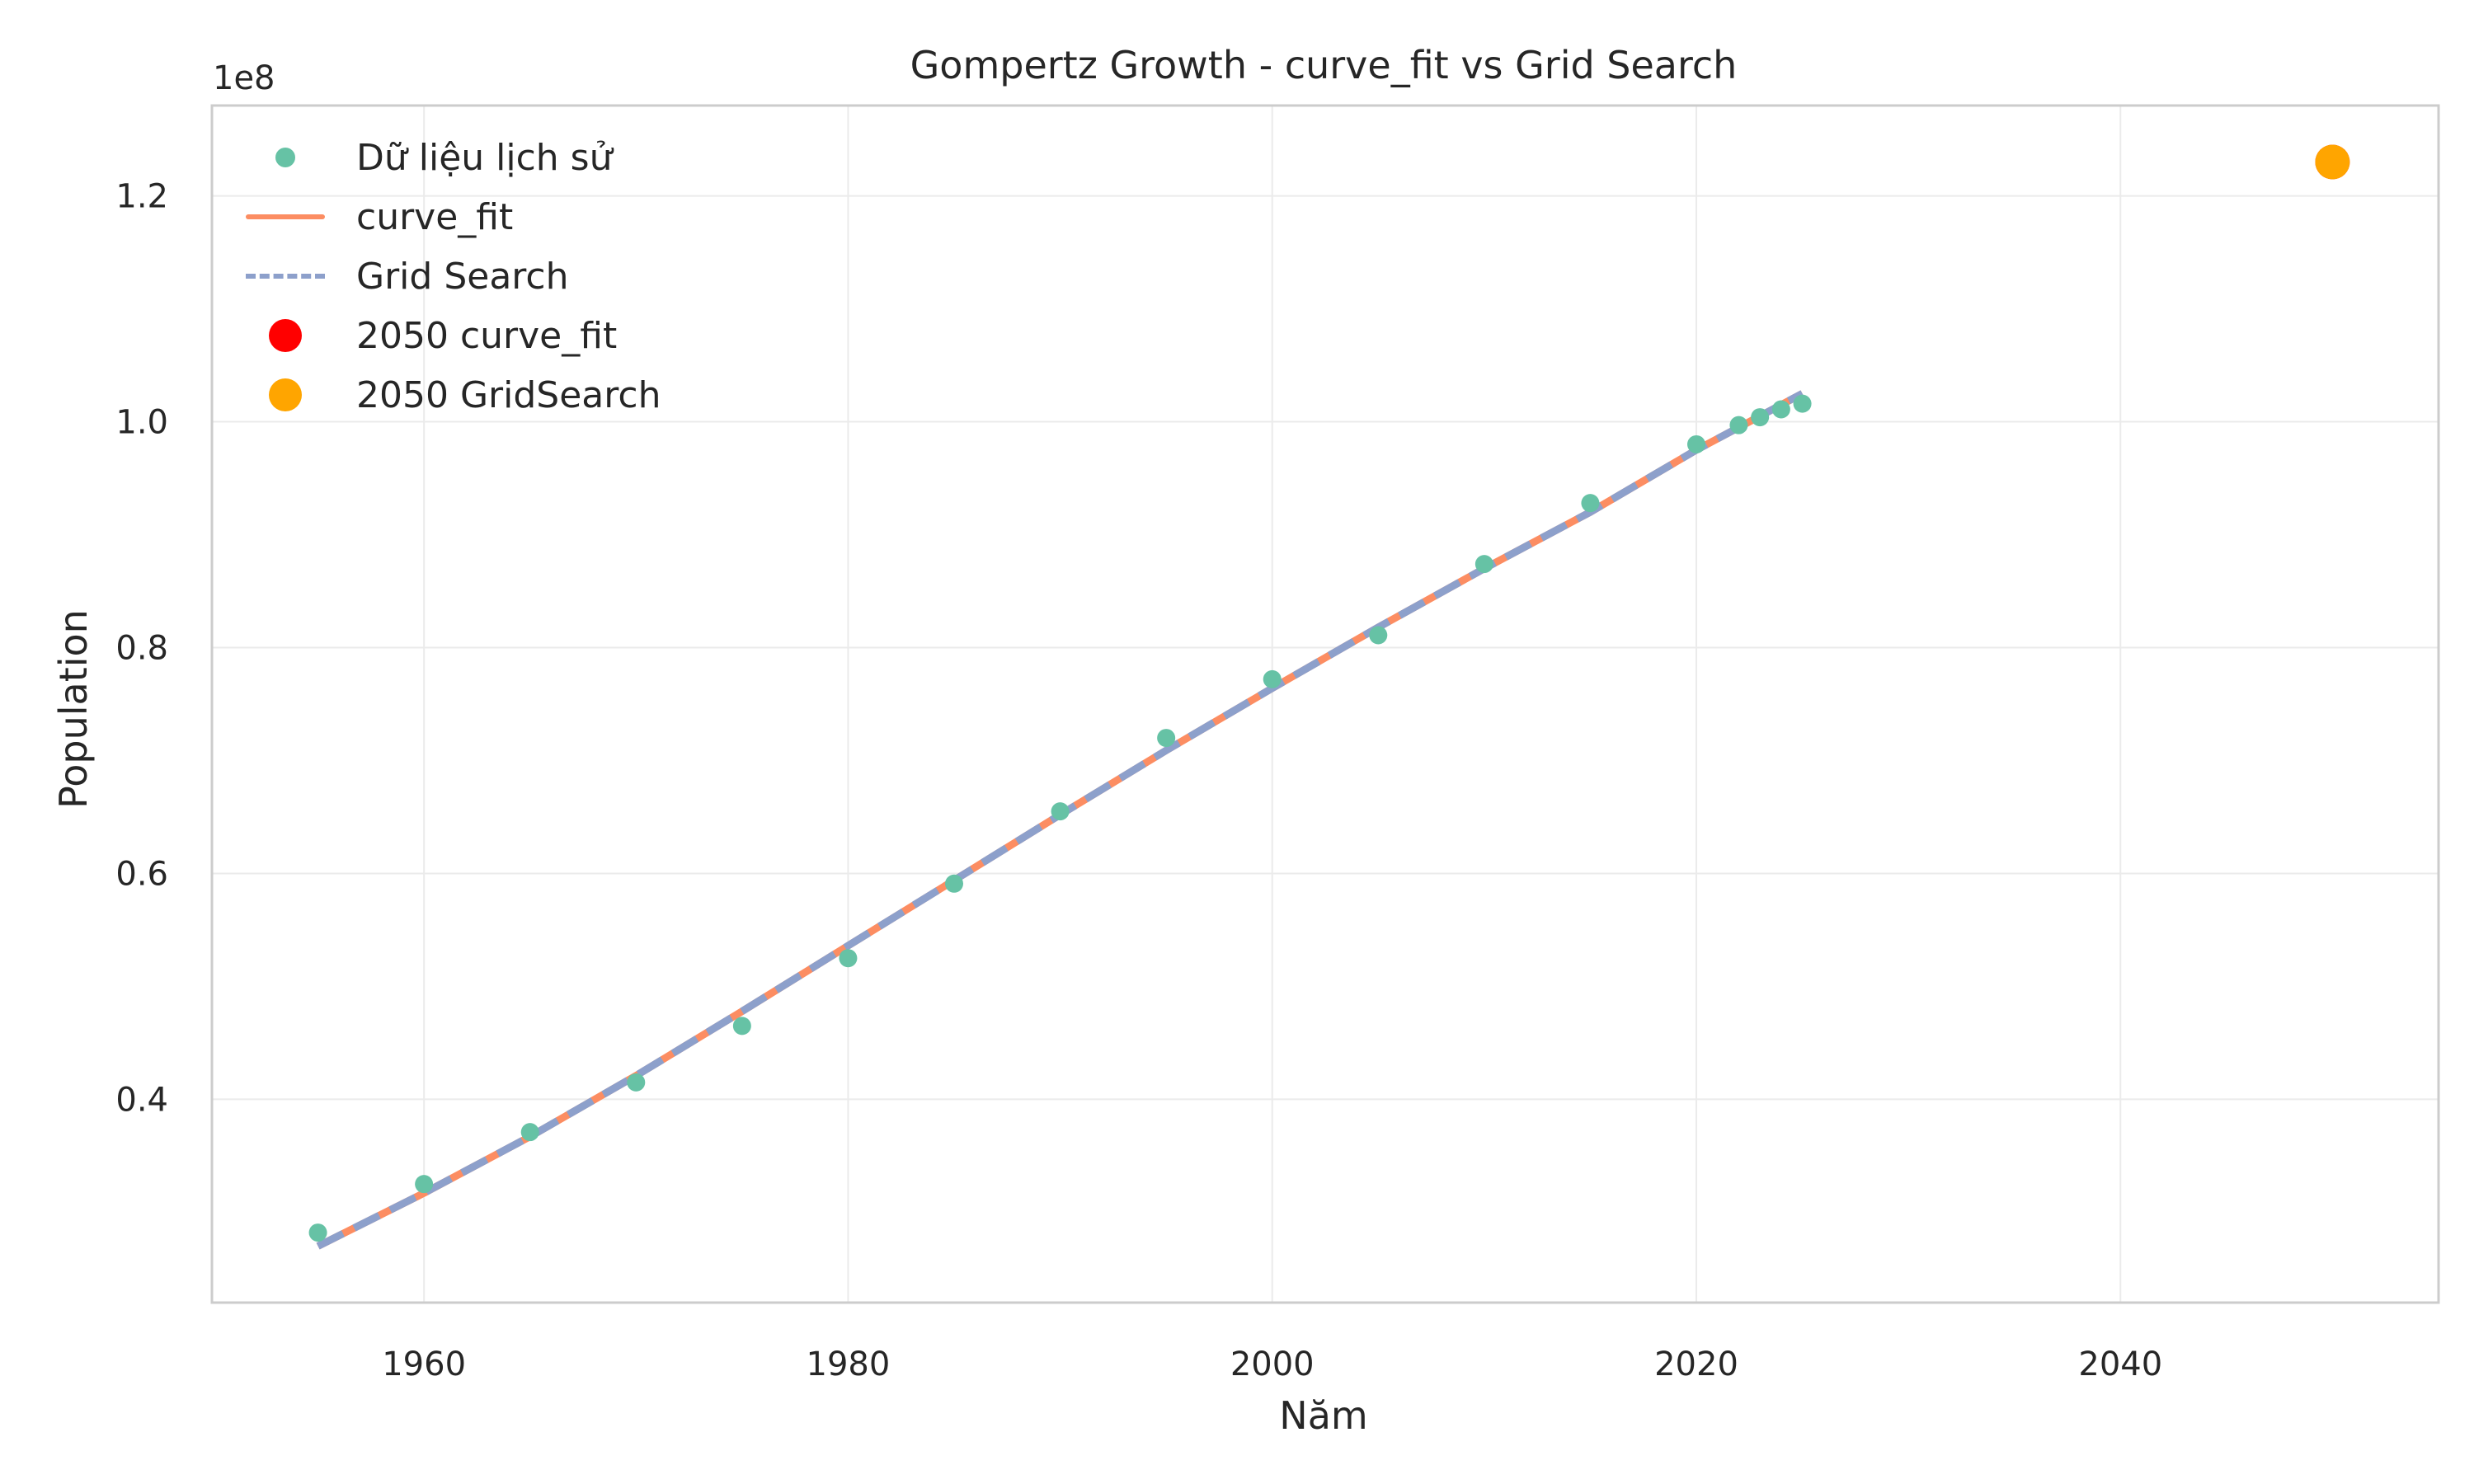 The height and width of the screenshot is (1484, 2474). I want to click on y-tick-label: 0.8, so click(141, 649).